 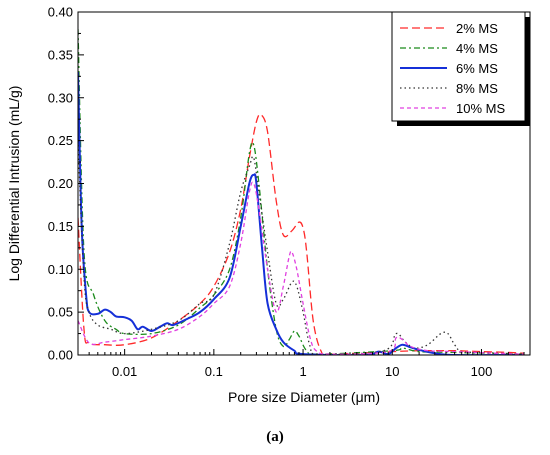 I want to click on y-tick-label: 0.15, so click(x=60, y=226).